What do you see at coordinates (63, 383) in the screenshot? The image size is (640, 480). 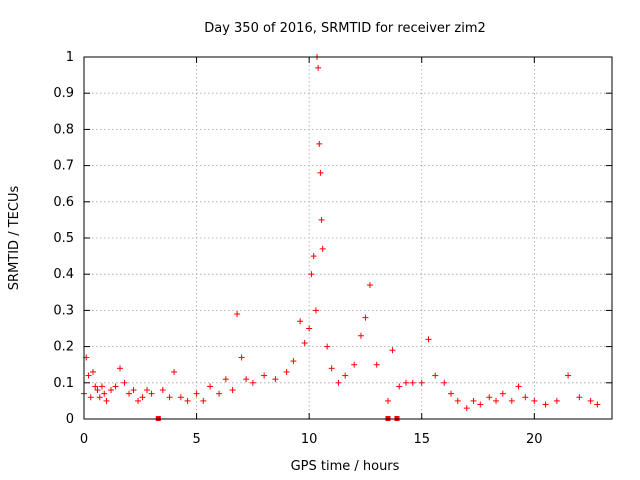 I see `y-tick-label: 0.1` at bounding box center [63, 383].